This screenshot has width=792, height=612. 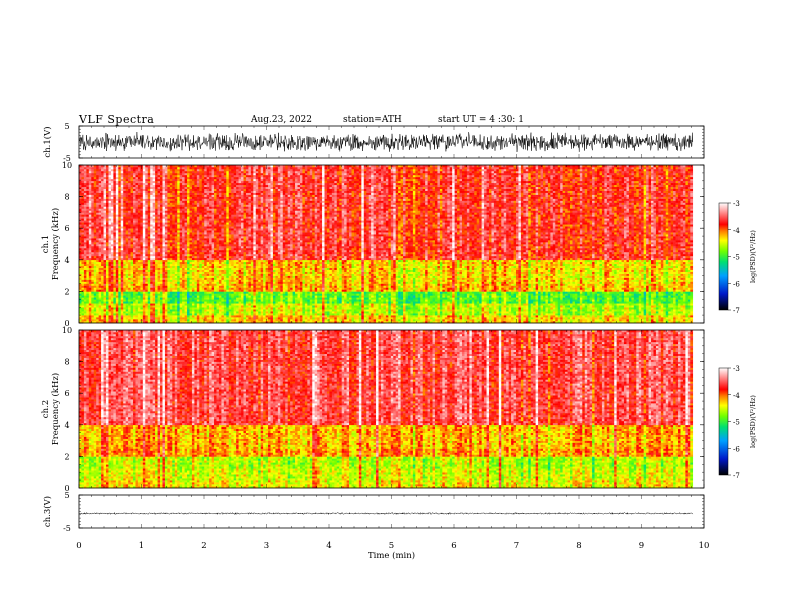 I want to click on x-tick-label-7: 7, so click(x=516, y=546).